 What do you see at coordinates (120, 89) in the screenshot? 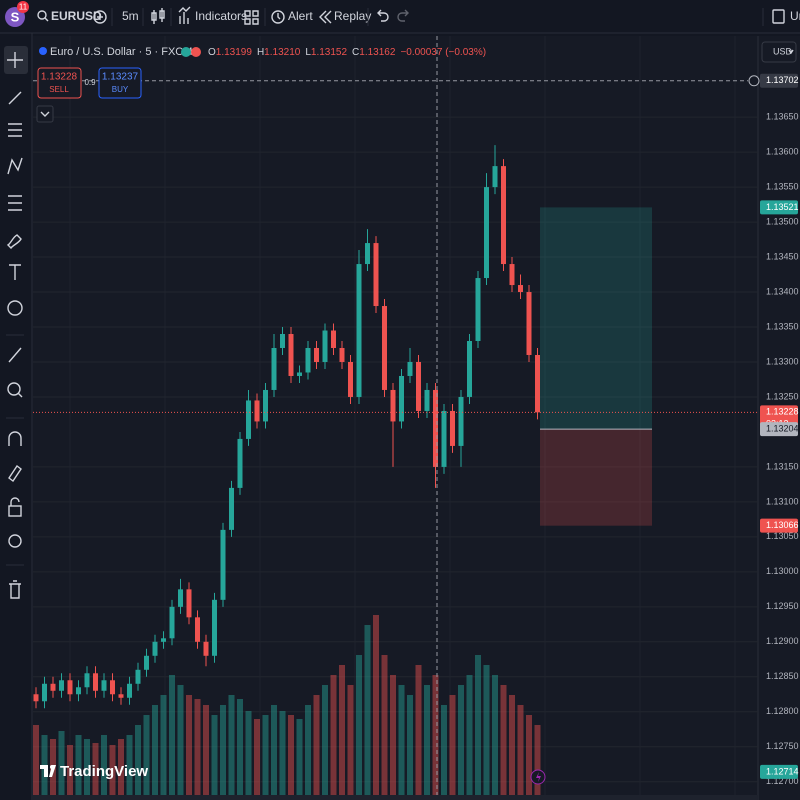
I see `buy-label: BUY` at bounding box center [120, 89].